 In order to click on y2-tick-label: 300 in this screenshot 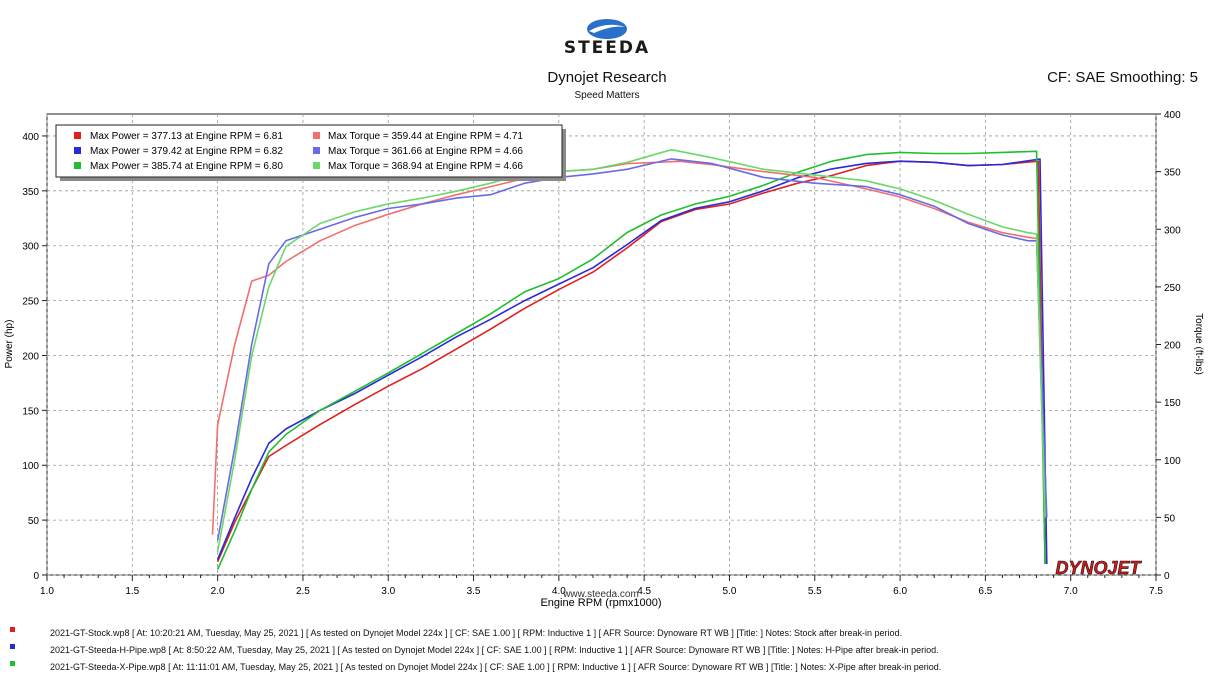, I will do `click(1172, 230)`.